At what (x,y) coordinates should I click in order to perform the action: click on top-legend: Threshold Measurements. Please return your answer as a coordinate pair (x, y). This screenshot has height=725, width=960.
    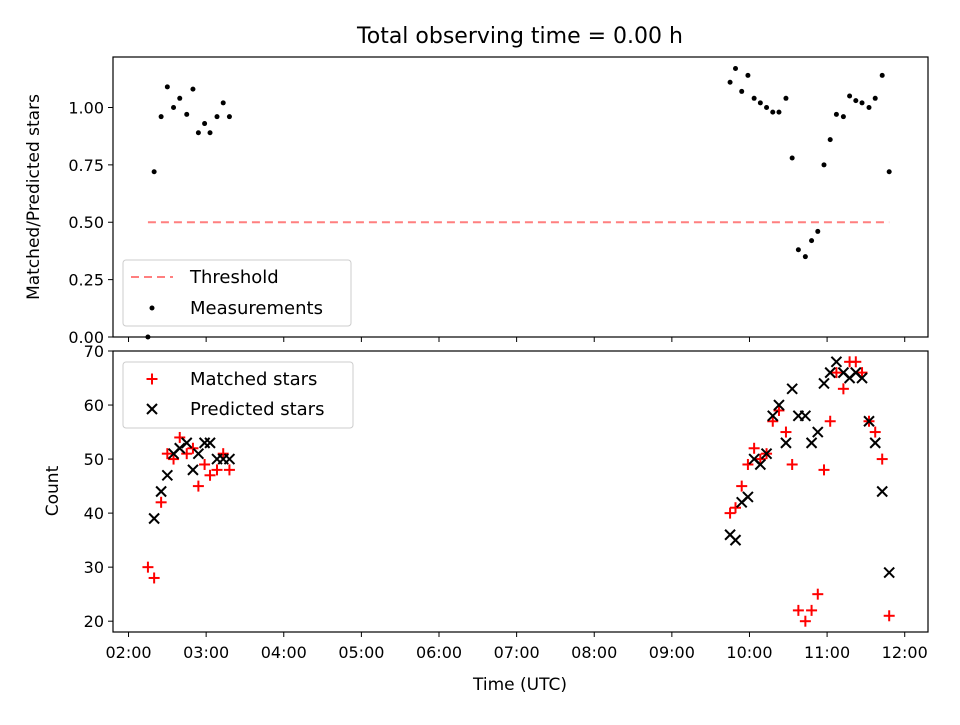
    Looking at the image, I should click on (237, 293).